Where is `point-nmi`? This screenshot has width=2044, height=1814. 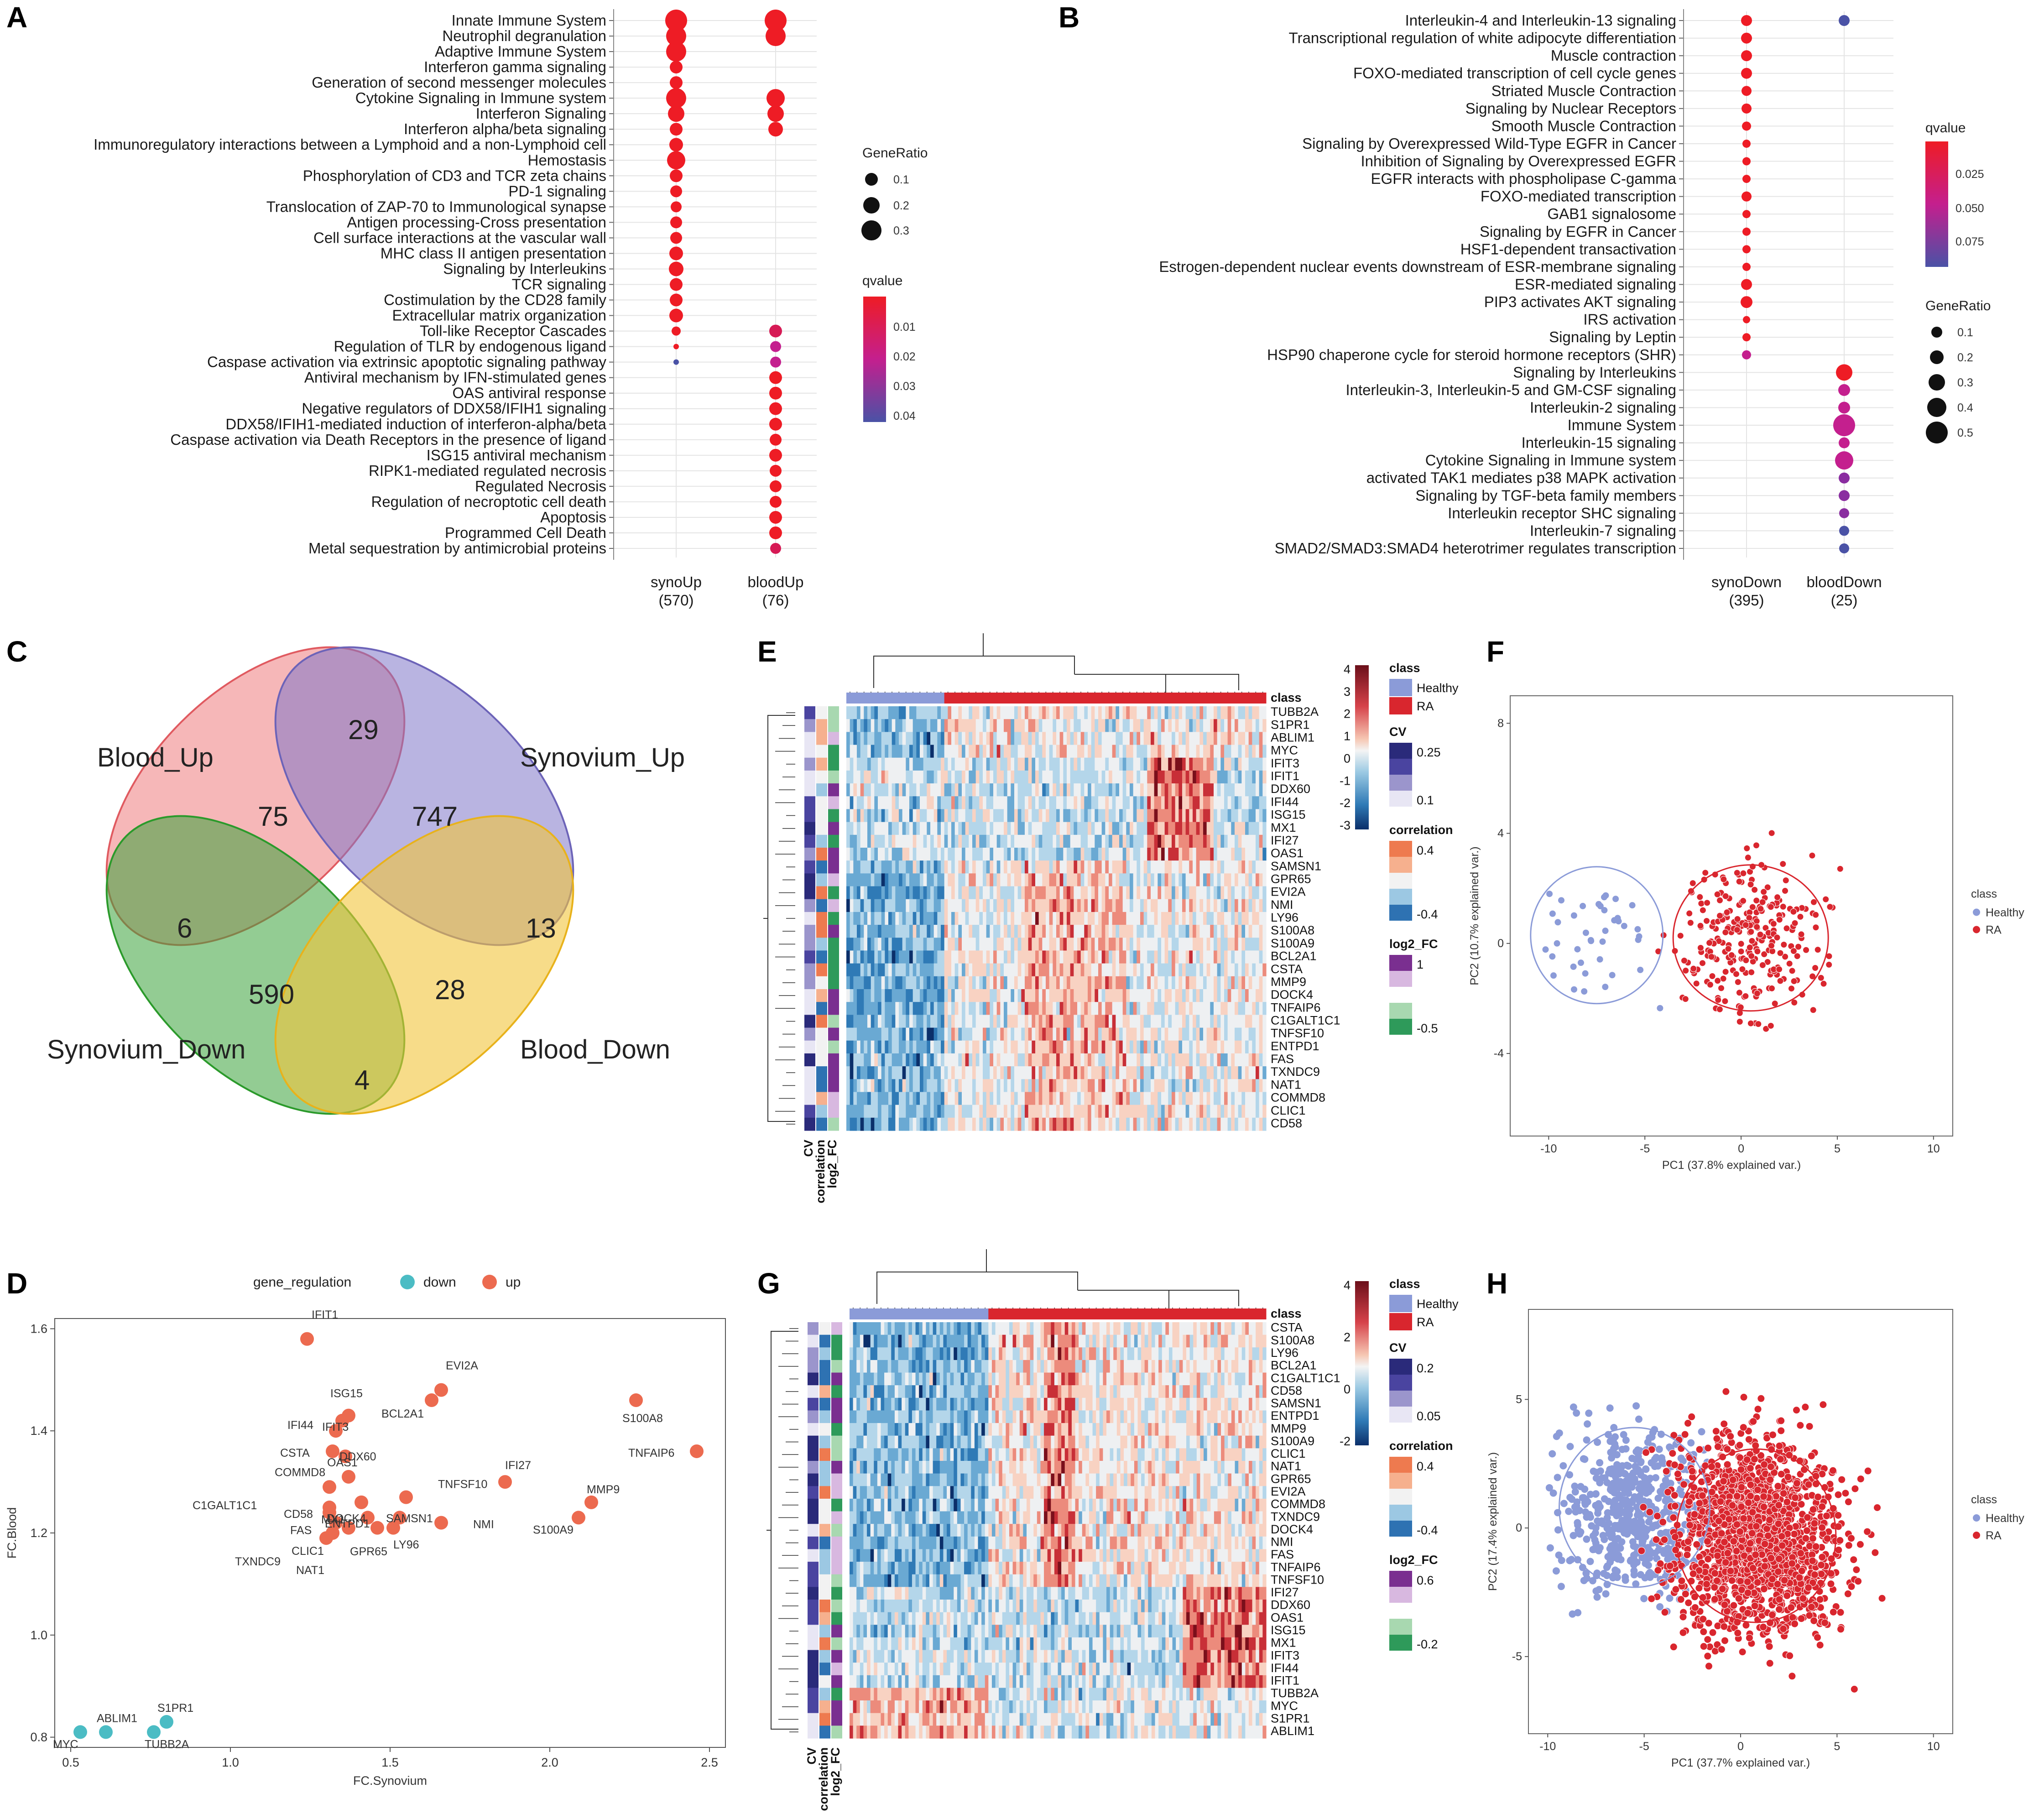
point-nmi is located at coordinates (441, 1523).